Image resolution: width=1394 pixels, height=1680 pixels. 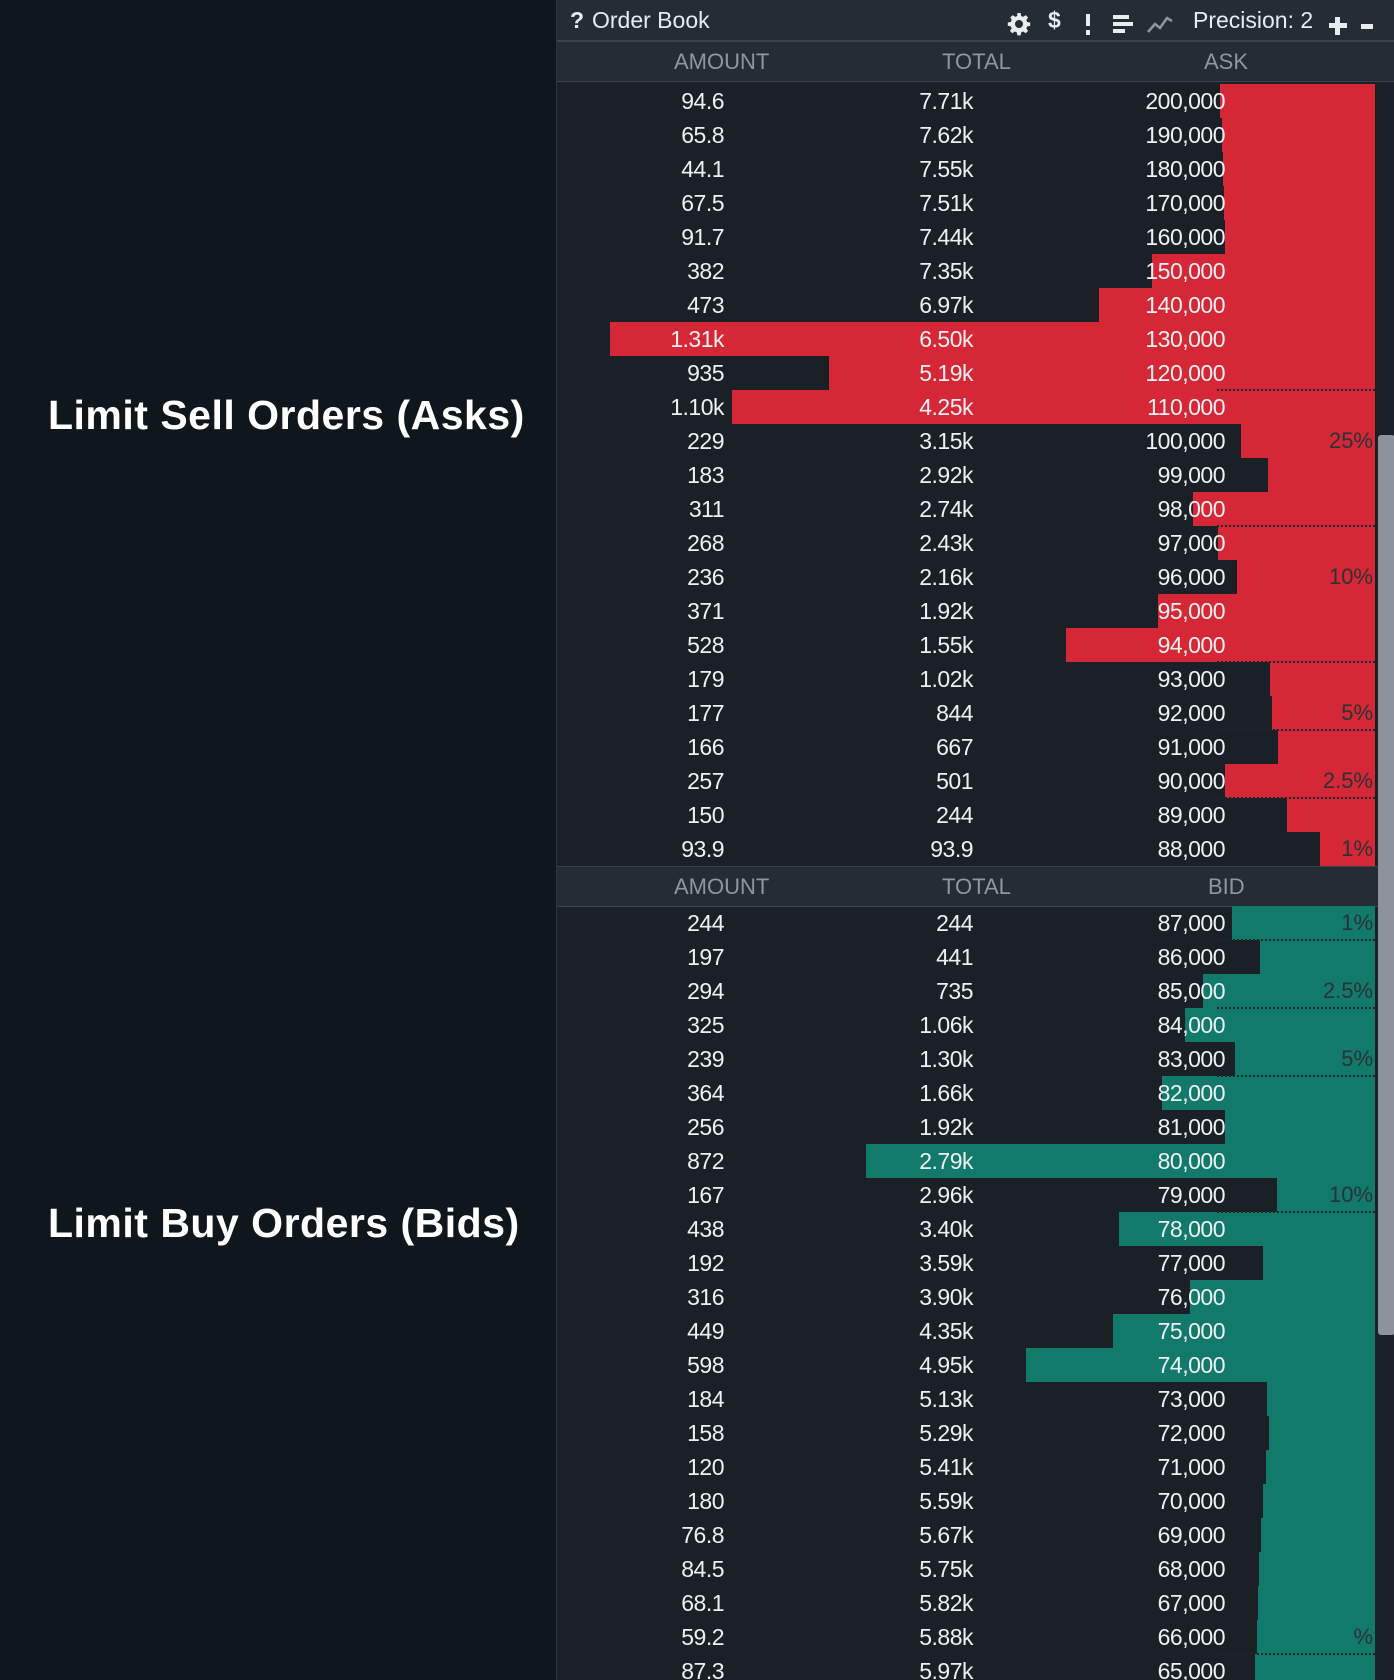 What do you see at coordinates (966, 1667) in the screenshot?
I see `bids-order-row: 87.3 5.97k 65,000` at bounding box center [966, 1667].